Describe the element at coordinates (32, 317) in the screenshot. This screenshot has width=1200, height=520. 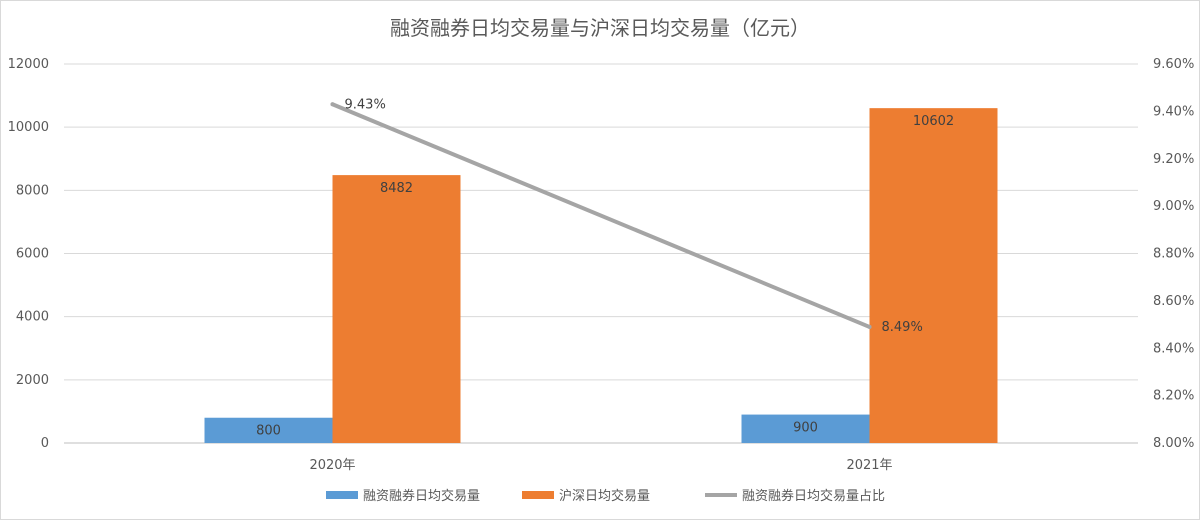
I see `left-tick-label: 4000` at that location.